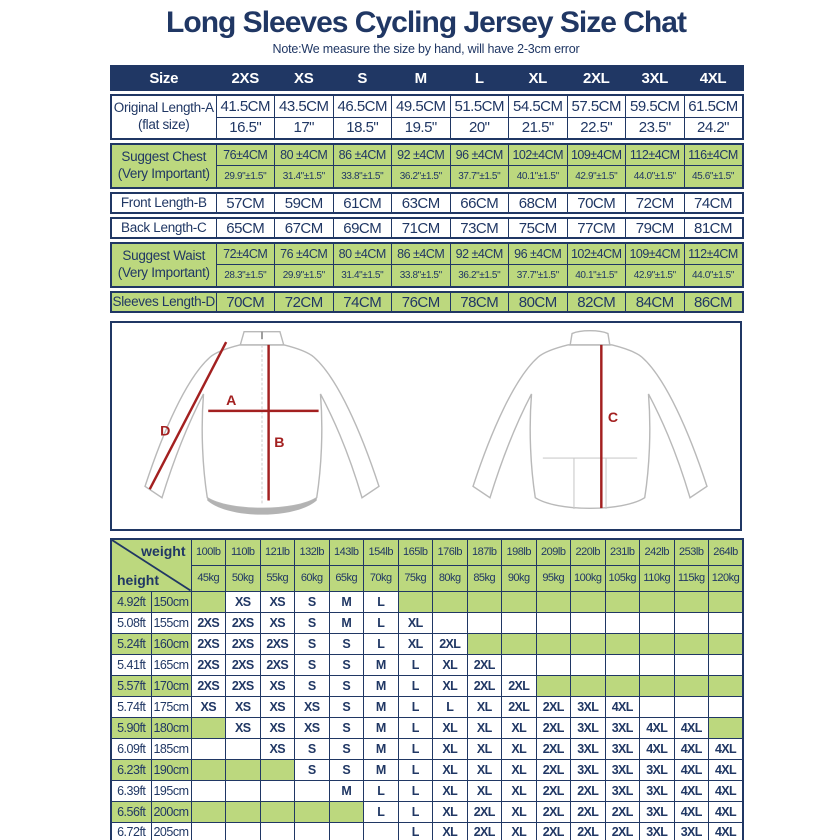 This screenshot has width=840, height=840. What do you see at coordinates (596, 128) in the screenshot?
I see `measurement-value: 22.5"` at bounding box center [596, 128].